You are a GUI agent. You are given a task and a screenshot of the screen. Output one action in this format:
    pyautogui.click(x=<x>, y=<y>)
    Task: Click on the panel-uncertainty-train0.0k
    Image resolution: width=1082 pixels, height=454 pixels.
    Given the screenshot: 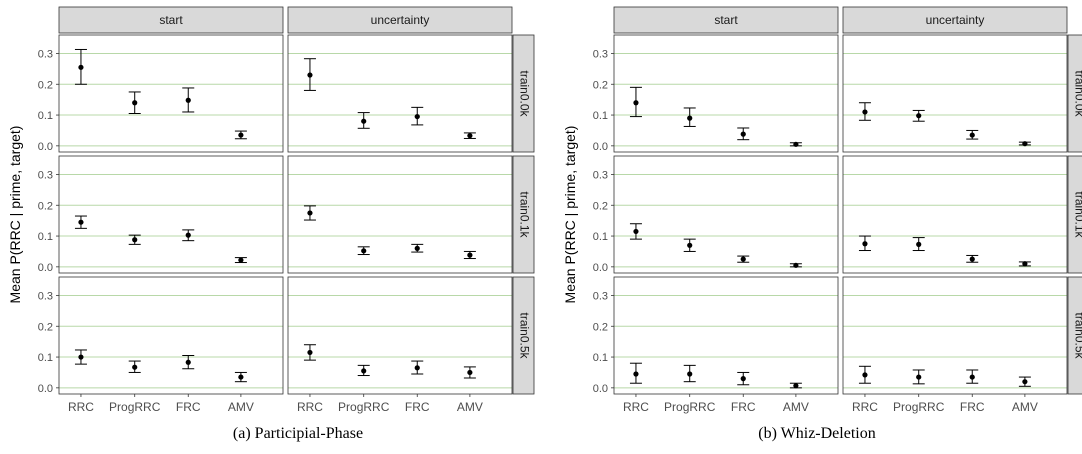 What is the action you would take?
    pyautogui.click(x=400, y=93)
    